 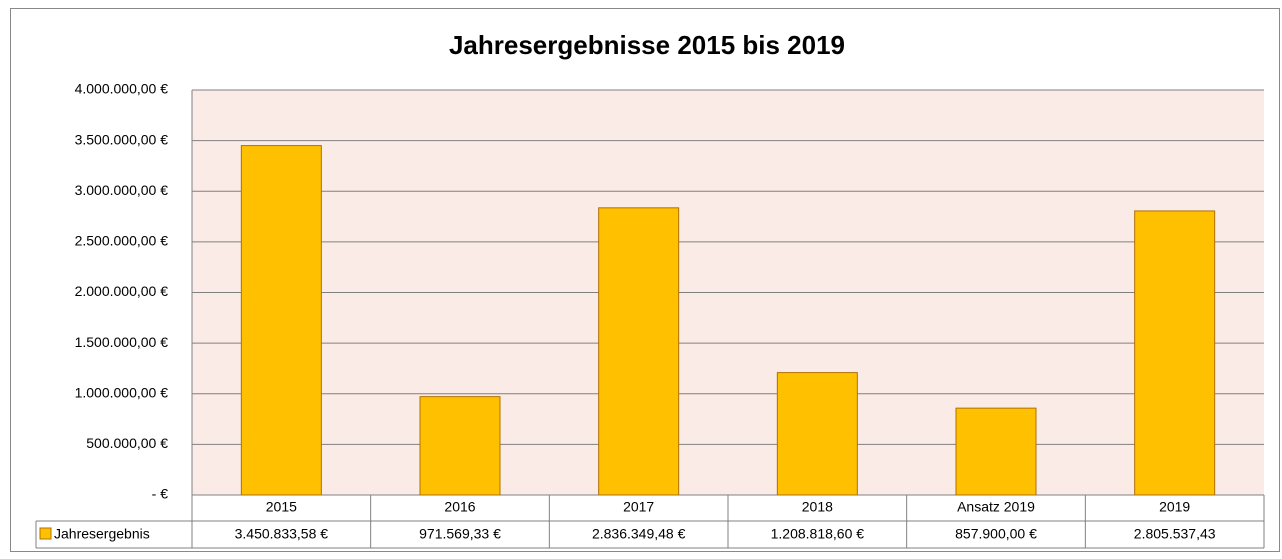 What do you see at coordinates (281, 507) in the screenshot?
I see `x-tick-label: 2015` at bounding box center [281, 507].